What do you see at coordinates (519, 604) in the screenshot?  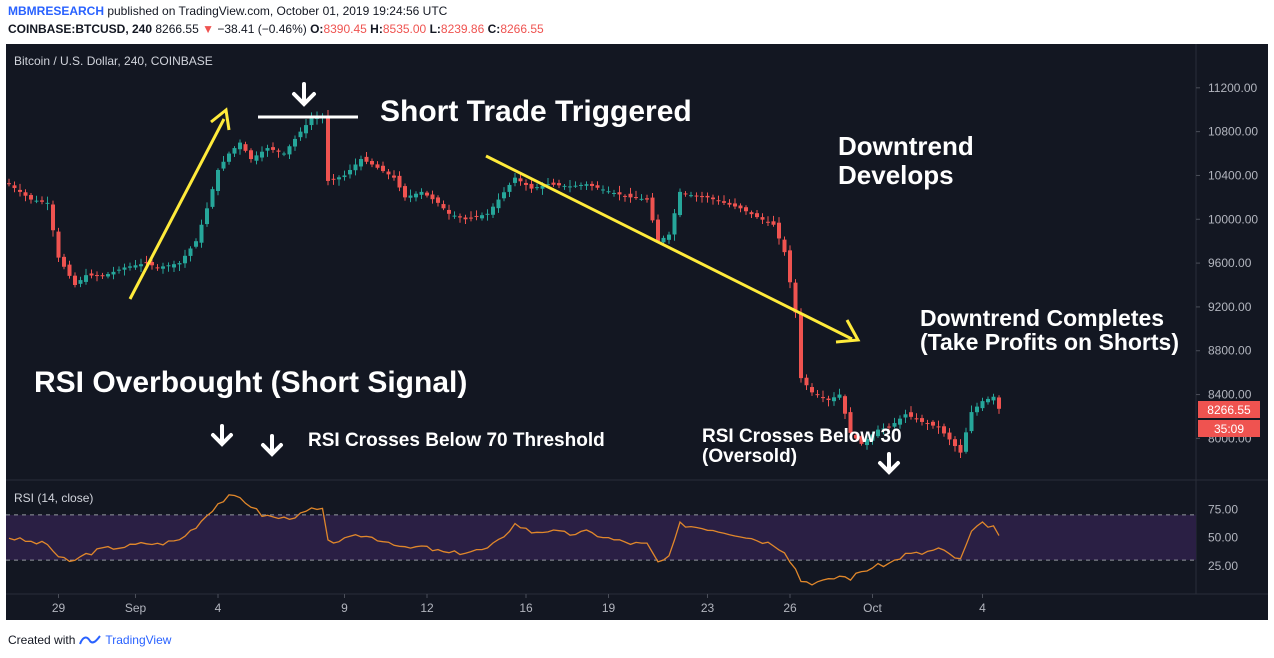 I see `time-axis: 29 Sep 4 9 12 16 19 23 26 Oct 4` at bounding box center [519, 604].